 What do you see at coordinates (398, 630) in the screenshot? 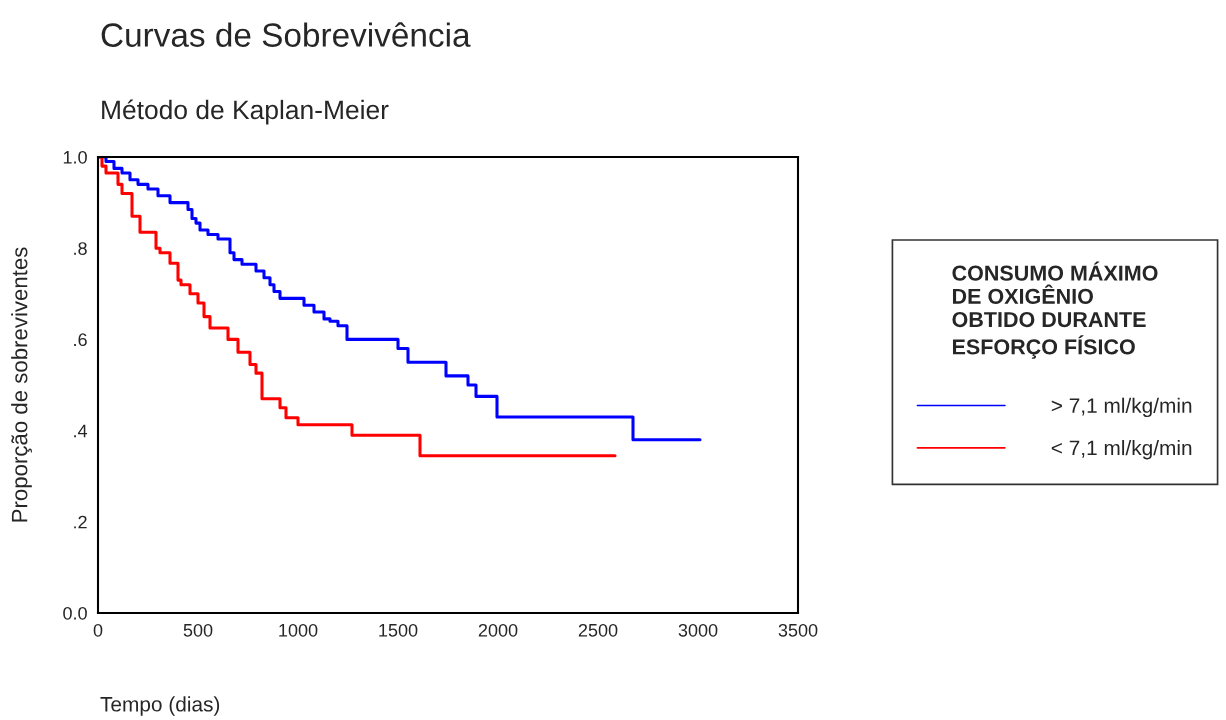
I see `x-tick-label: 1500` at bounding box center [398, 630].